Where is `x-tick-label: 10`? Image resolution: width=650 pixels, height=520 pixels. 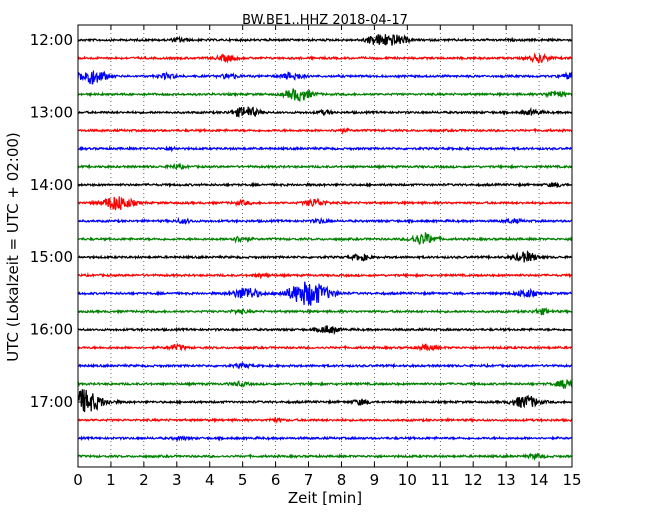 x-tick-label: 10 is located at coordinates (407, 480).